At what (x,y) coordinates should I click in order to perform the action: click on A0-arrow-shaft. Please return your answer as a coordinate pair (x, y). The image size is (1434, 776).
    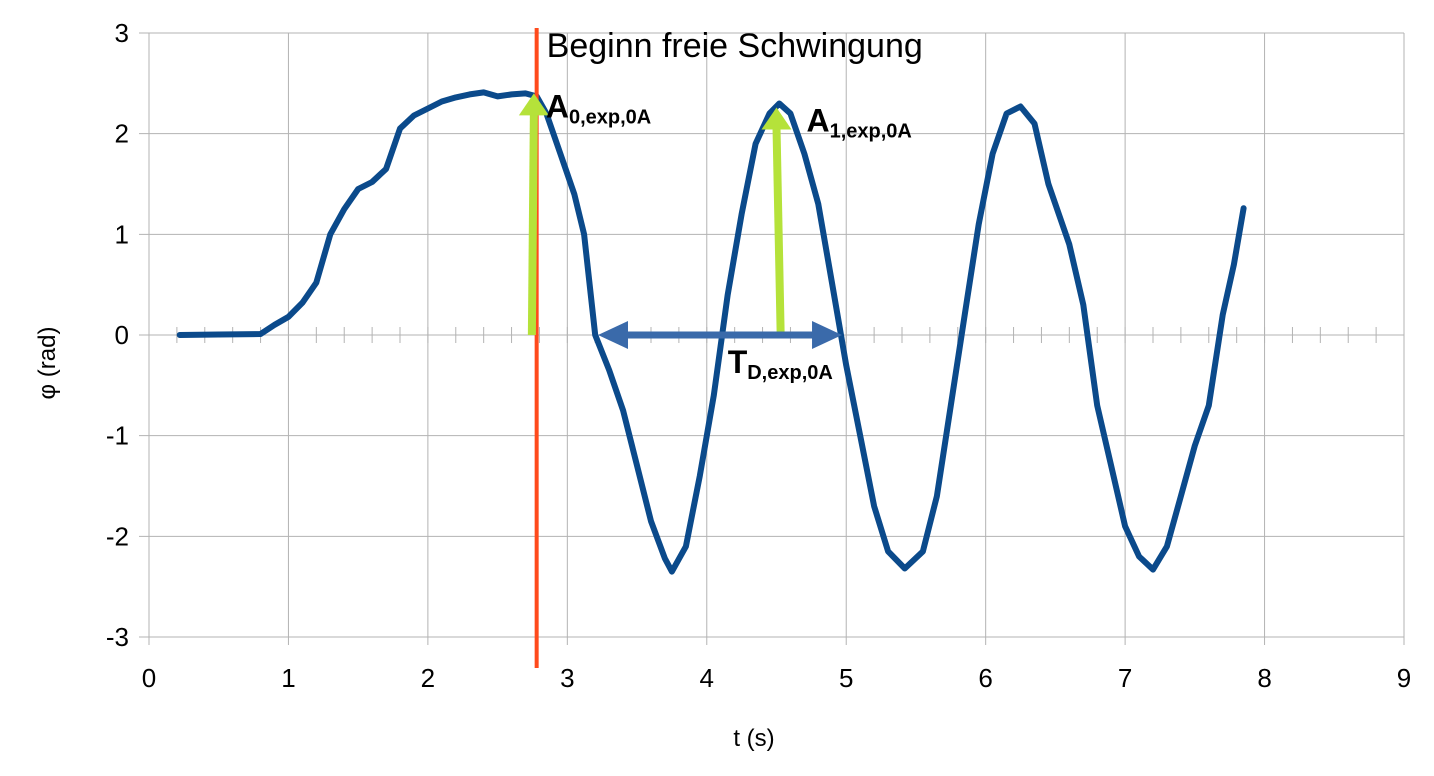
    Looking at the image, I should click on (532, 224).